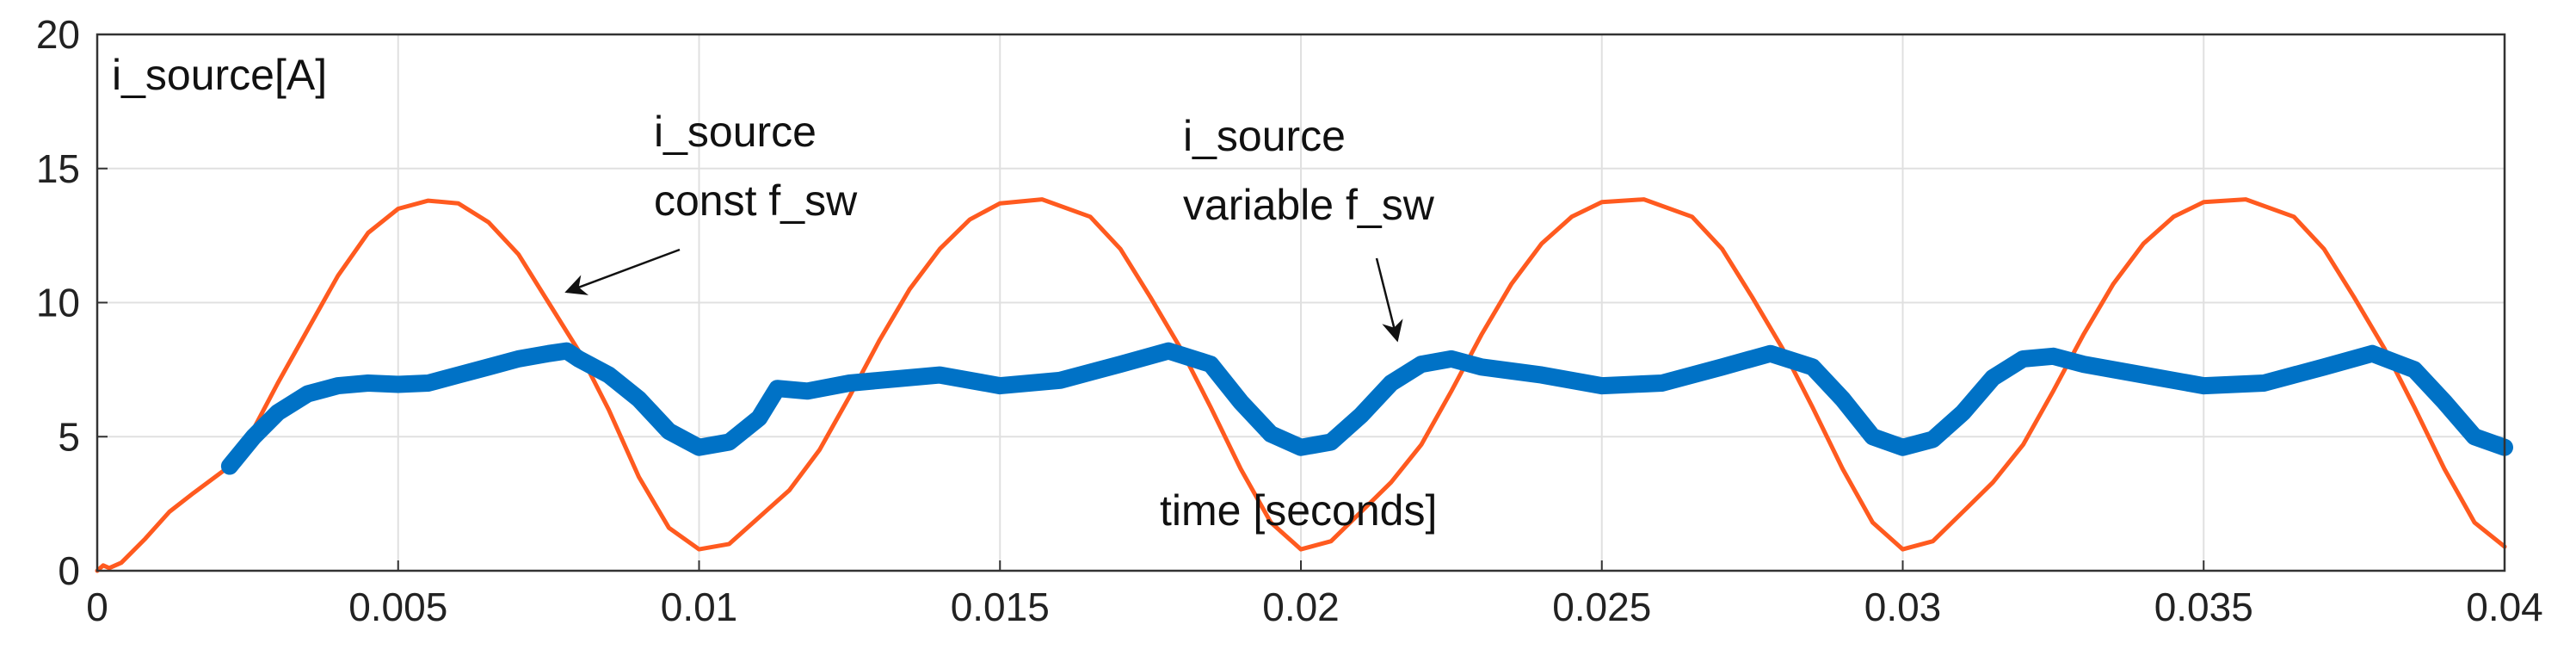 Image resolution: width=2576 pixels, height=662 pixels. Describe the element at coordinates (58, 168) in the screenshot. I see `y-tick-label: 15` at that location.